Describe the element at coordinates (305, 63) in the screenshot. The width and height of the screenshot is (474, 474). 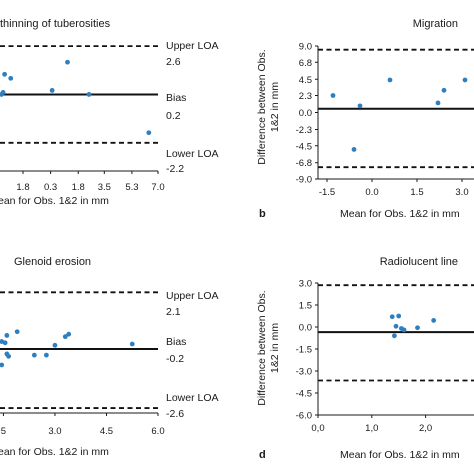
I see `panel-b-y-tick-label: 6.8` at that location.